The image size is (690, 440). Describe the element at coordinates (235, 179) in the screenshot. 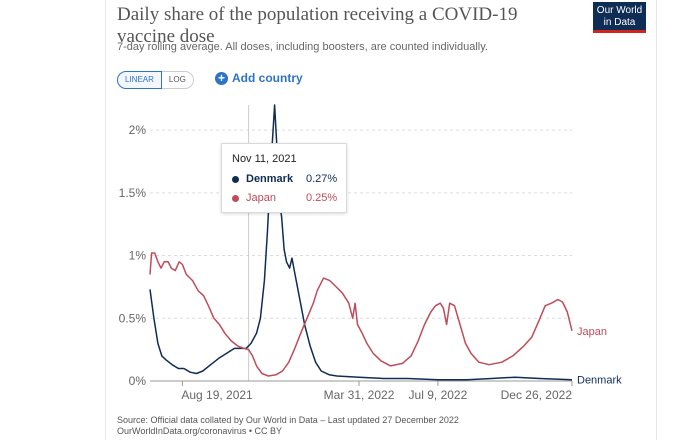

I see `denmark-legend-dot` at that location.